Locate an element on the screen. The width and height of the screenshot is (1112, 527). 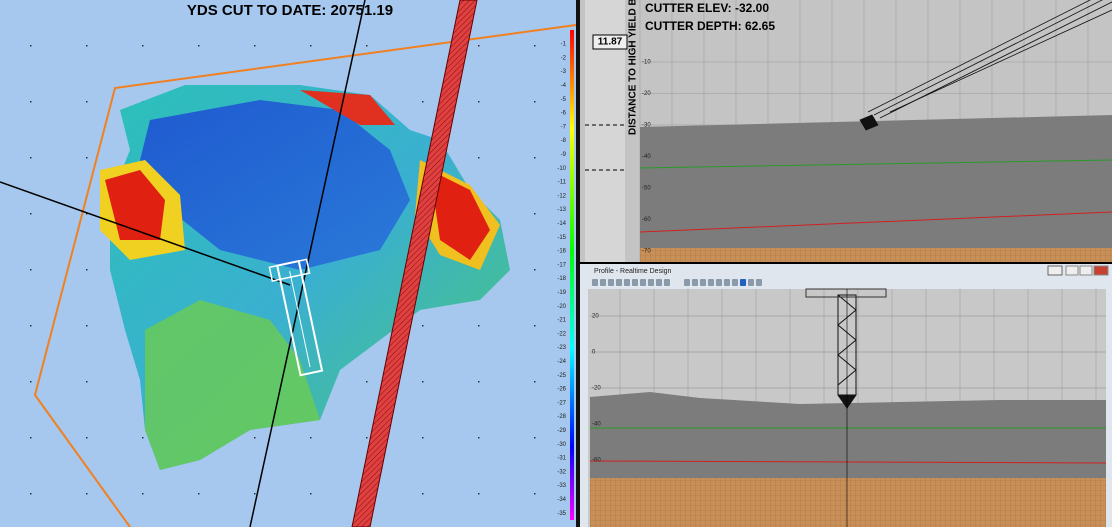
scale-label: -10 is located at coordinates (561, 169).